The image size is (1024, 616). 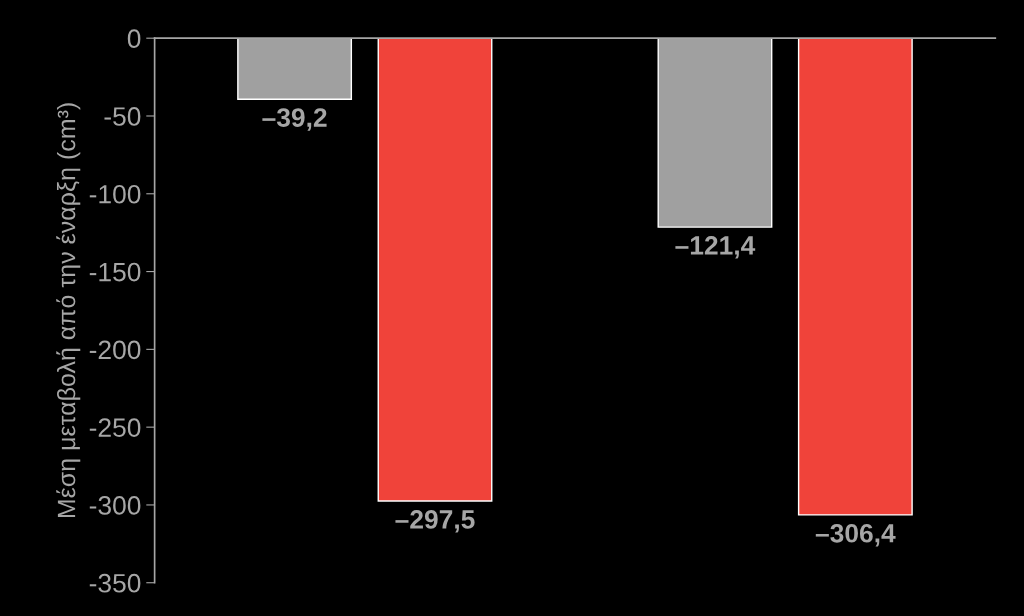 What do you see at coordinates (855, 535) in the screenshot?
I see `data-label: –306,4` at bounding box center [855, 535].